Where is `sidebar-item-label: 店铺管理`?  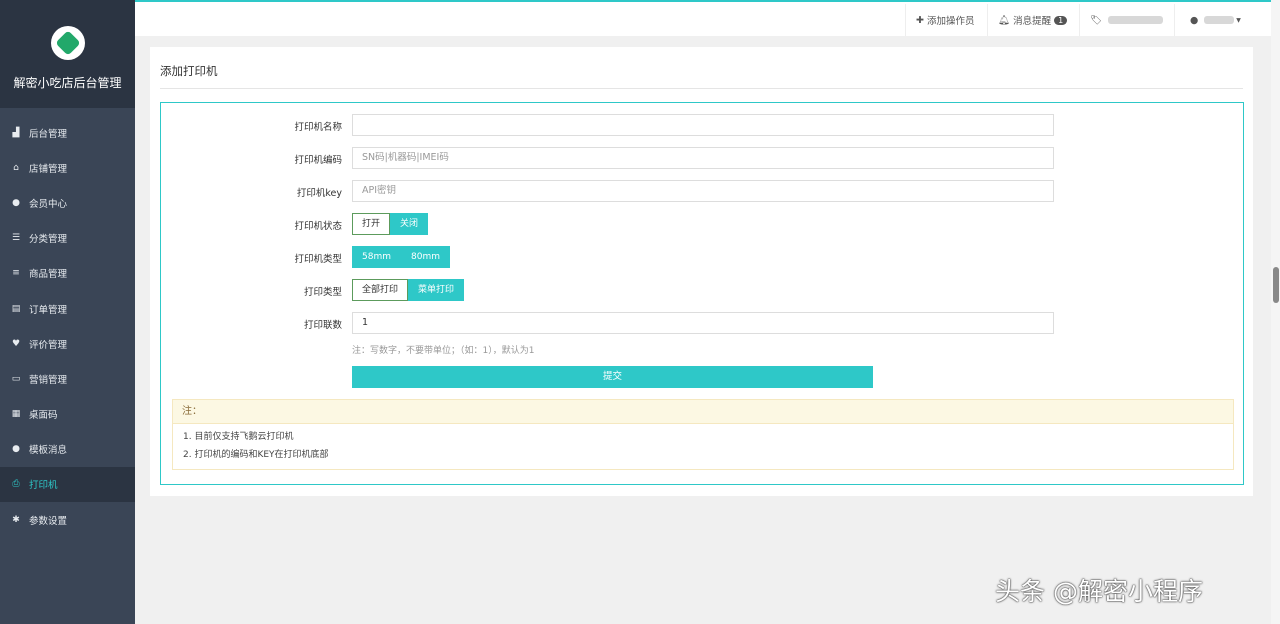
sidebar-item-label: 店铺管理 is located at coordinates (48, 169).